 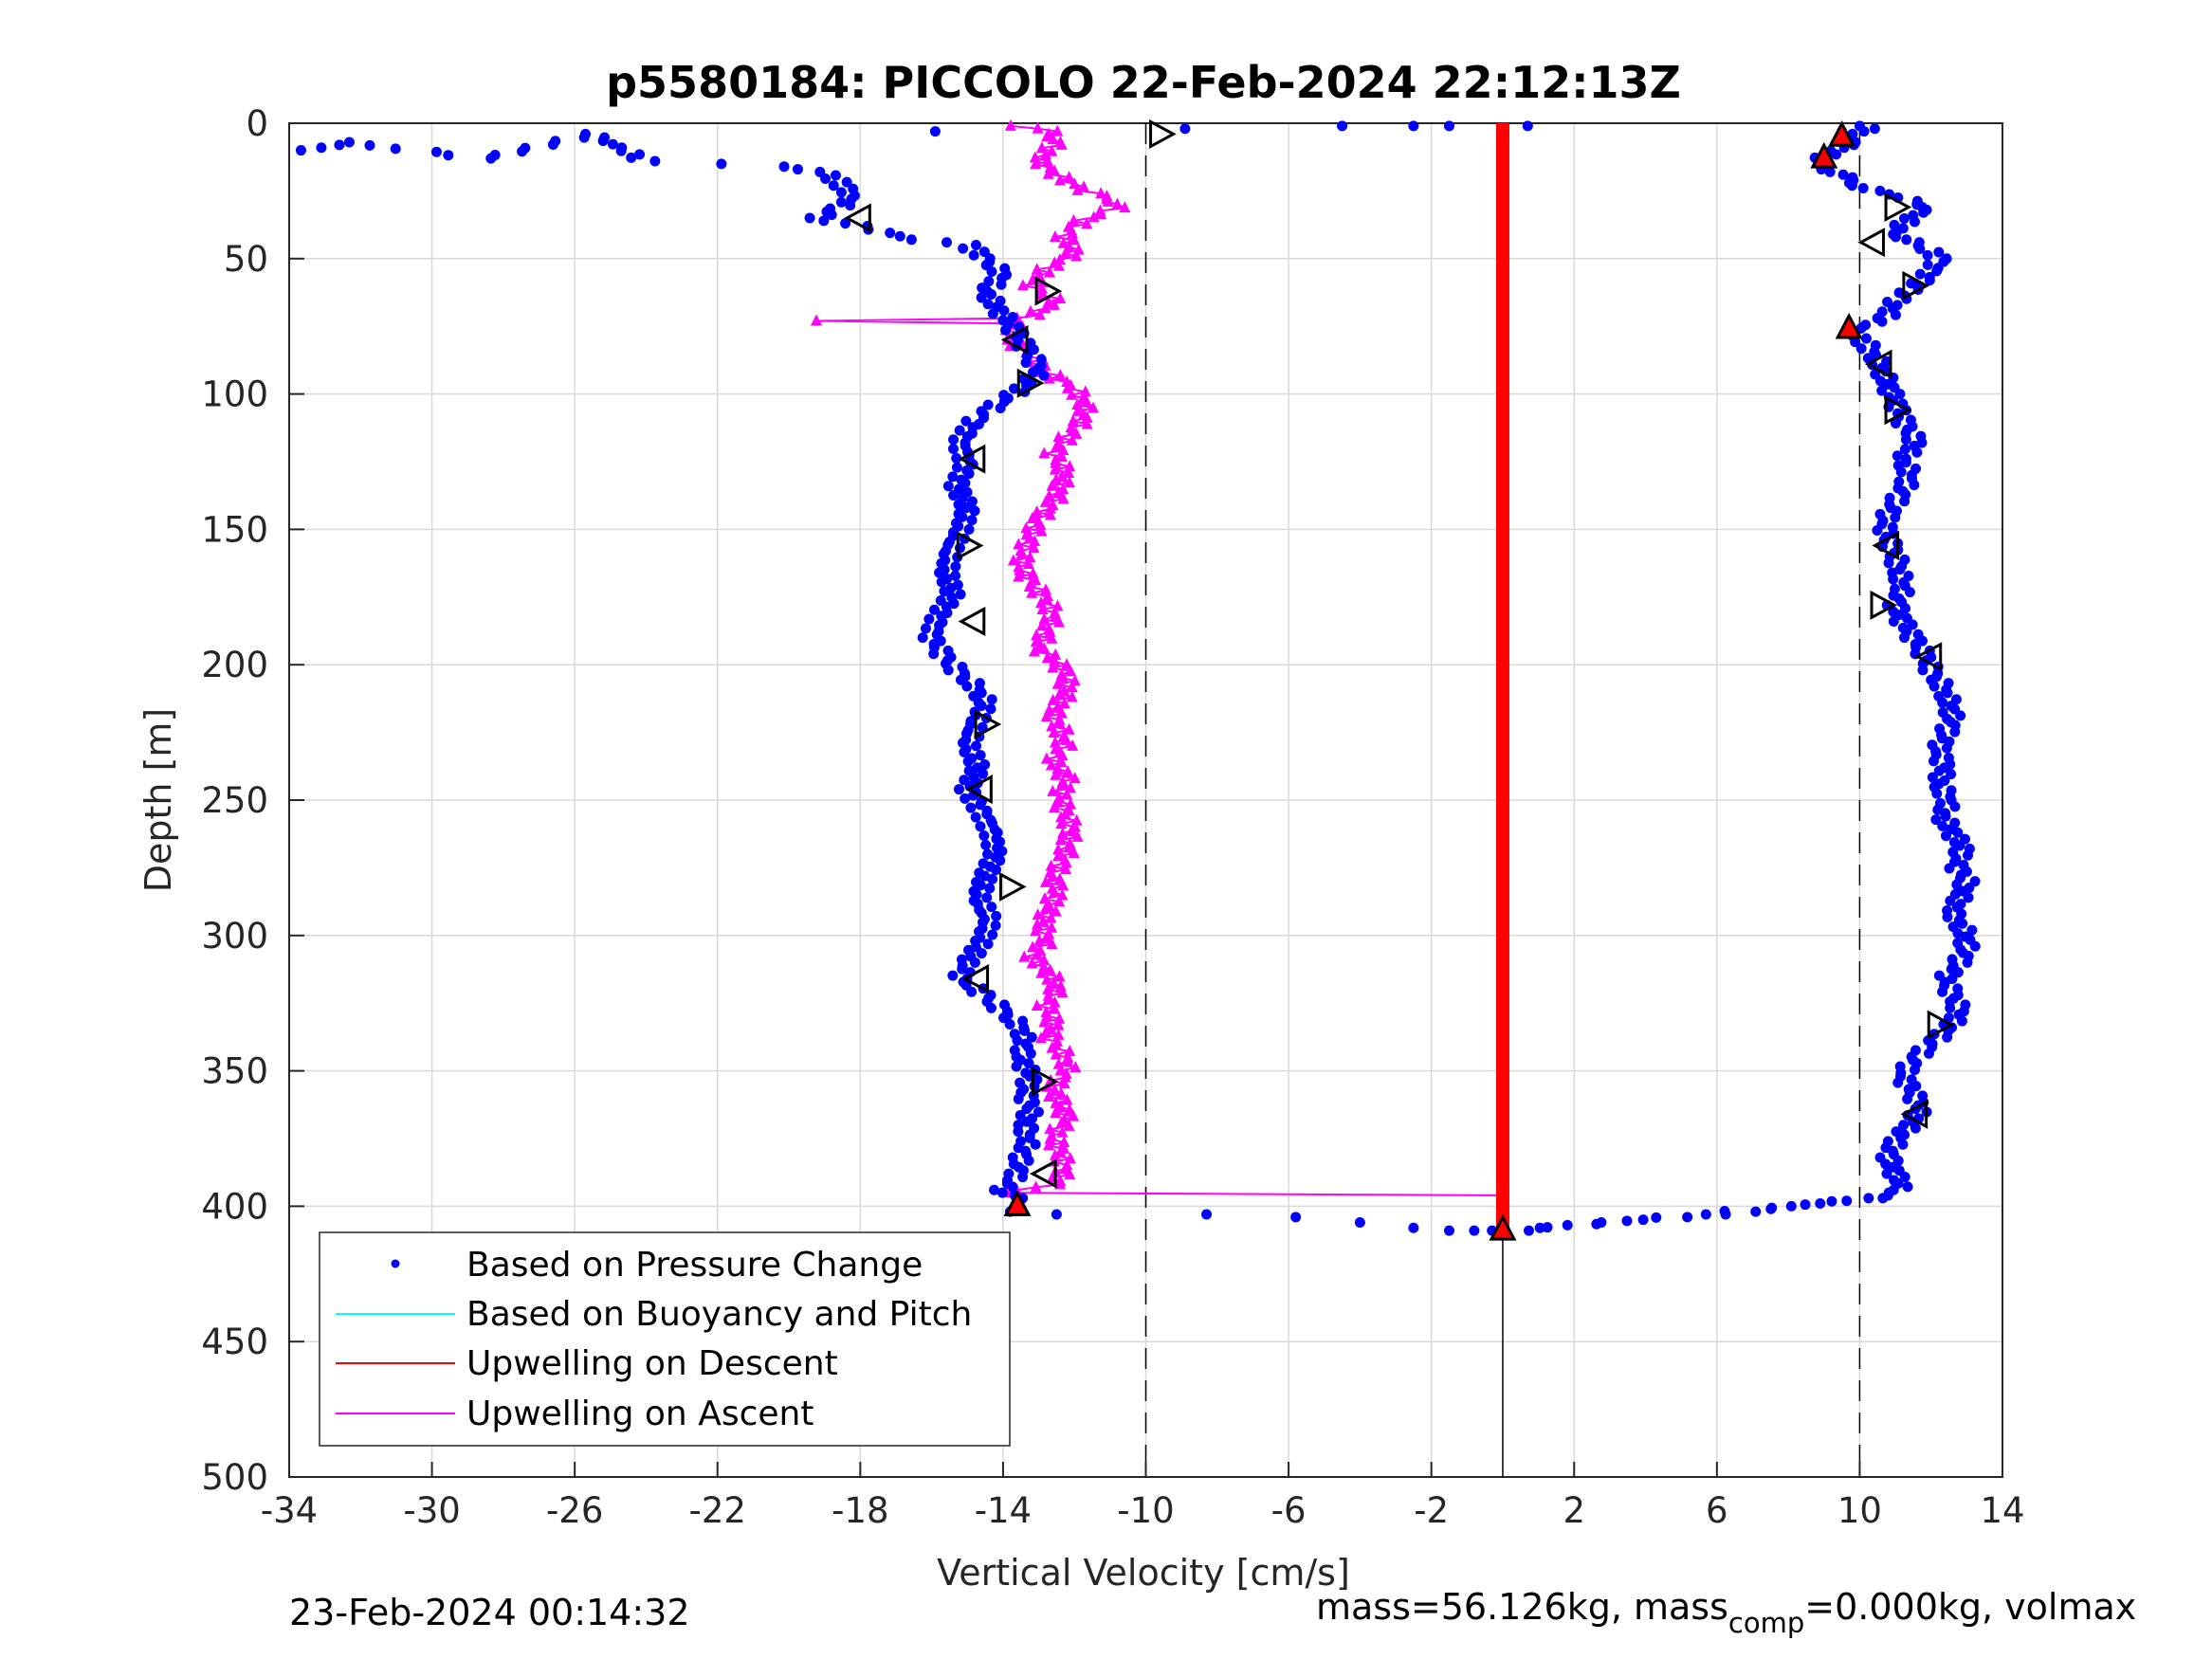 What do you see at coordinates (1145, 1510) in the screenshot?
I see `x-tick-label: -10` at bounding box center [1145, 1510].